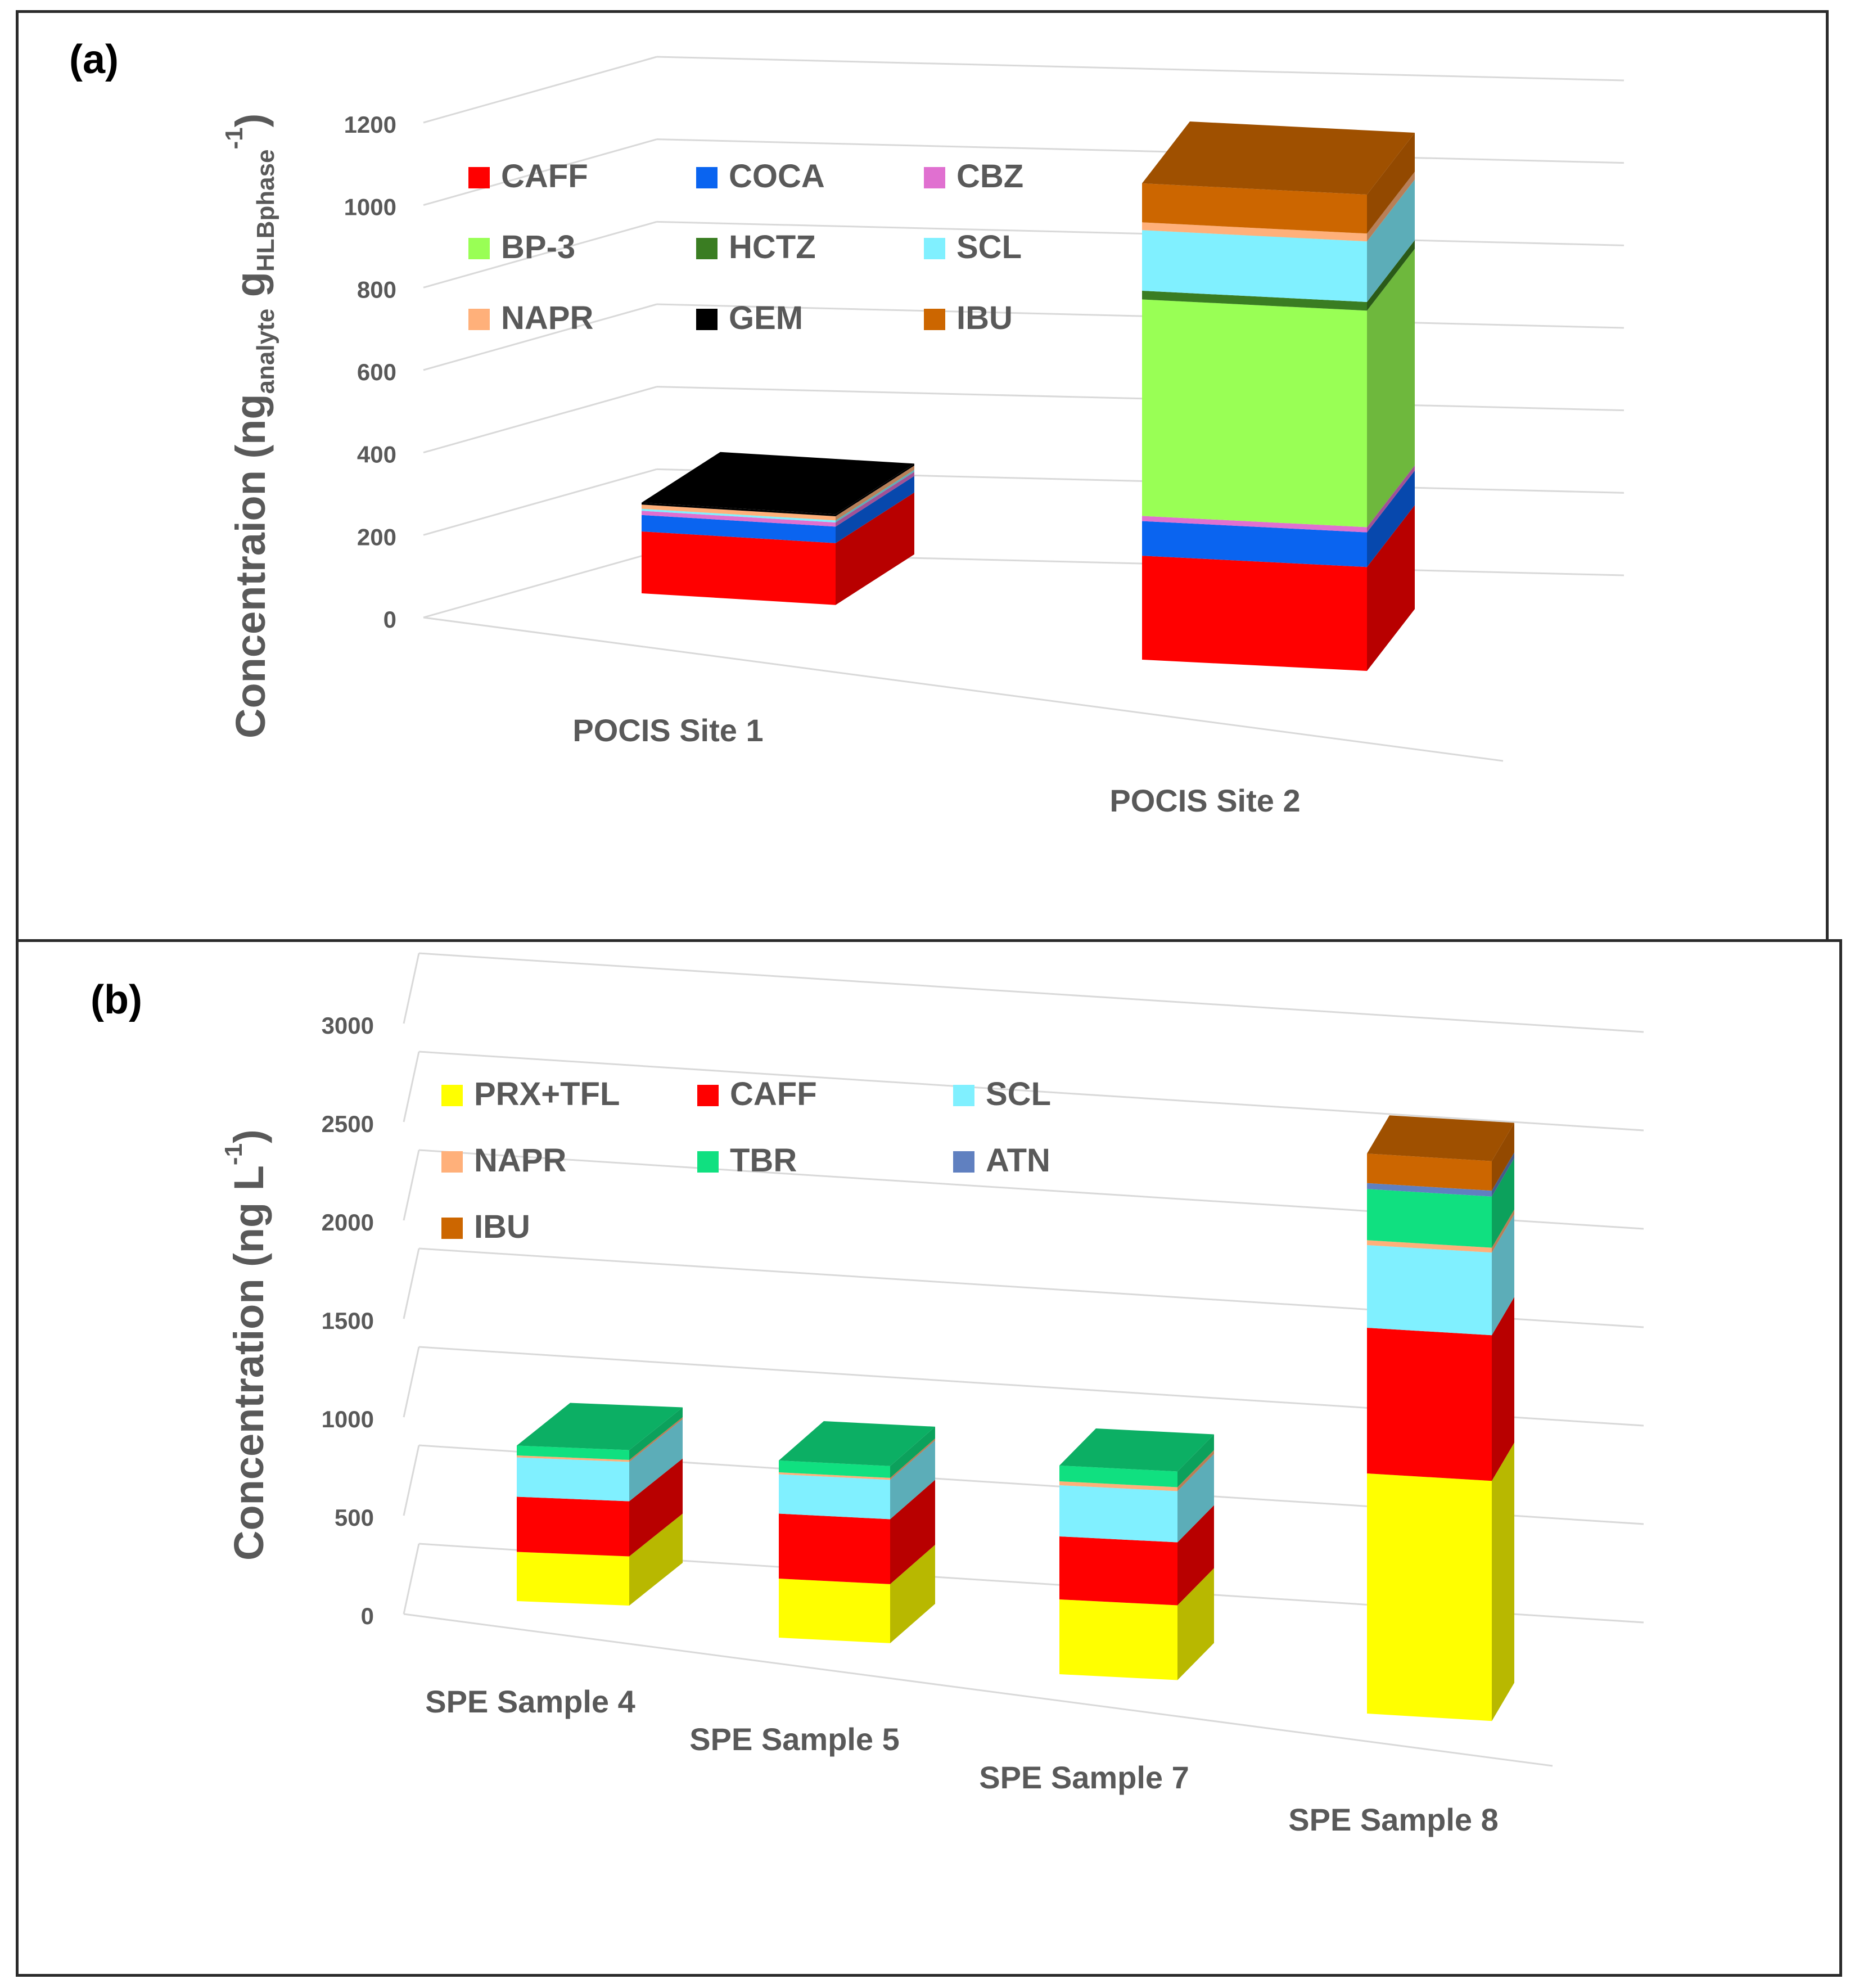  I want to click on y-tick-label: 400, so click(377, 454).